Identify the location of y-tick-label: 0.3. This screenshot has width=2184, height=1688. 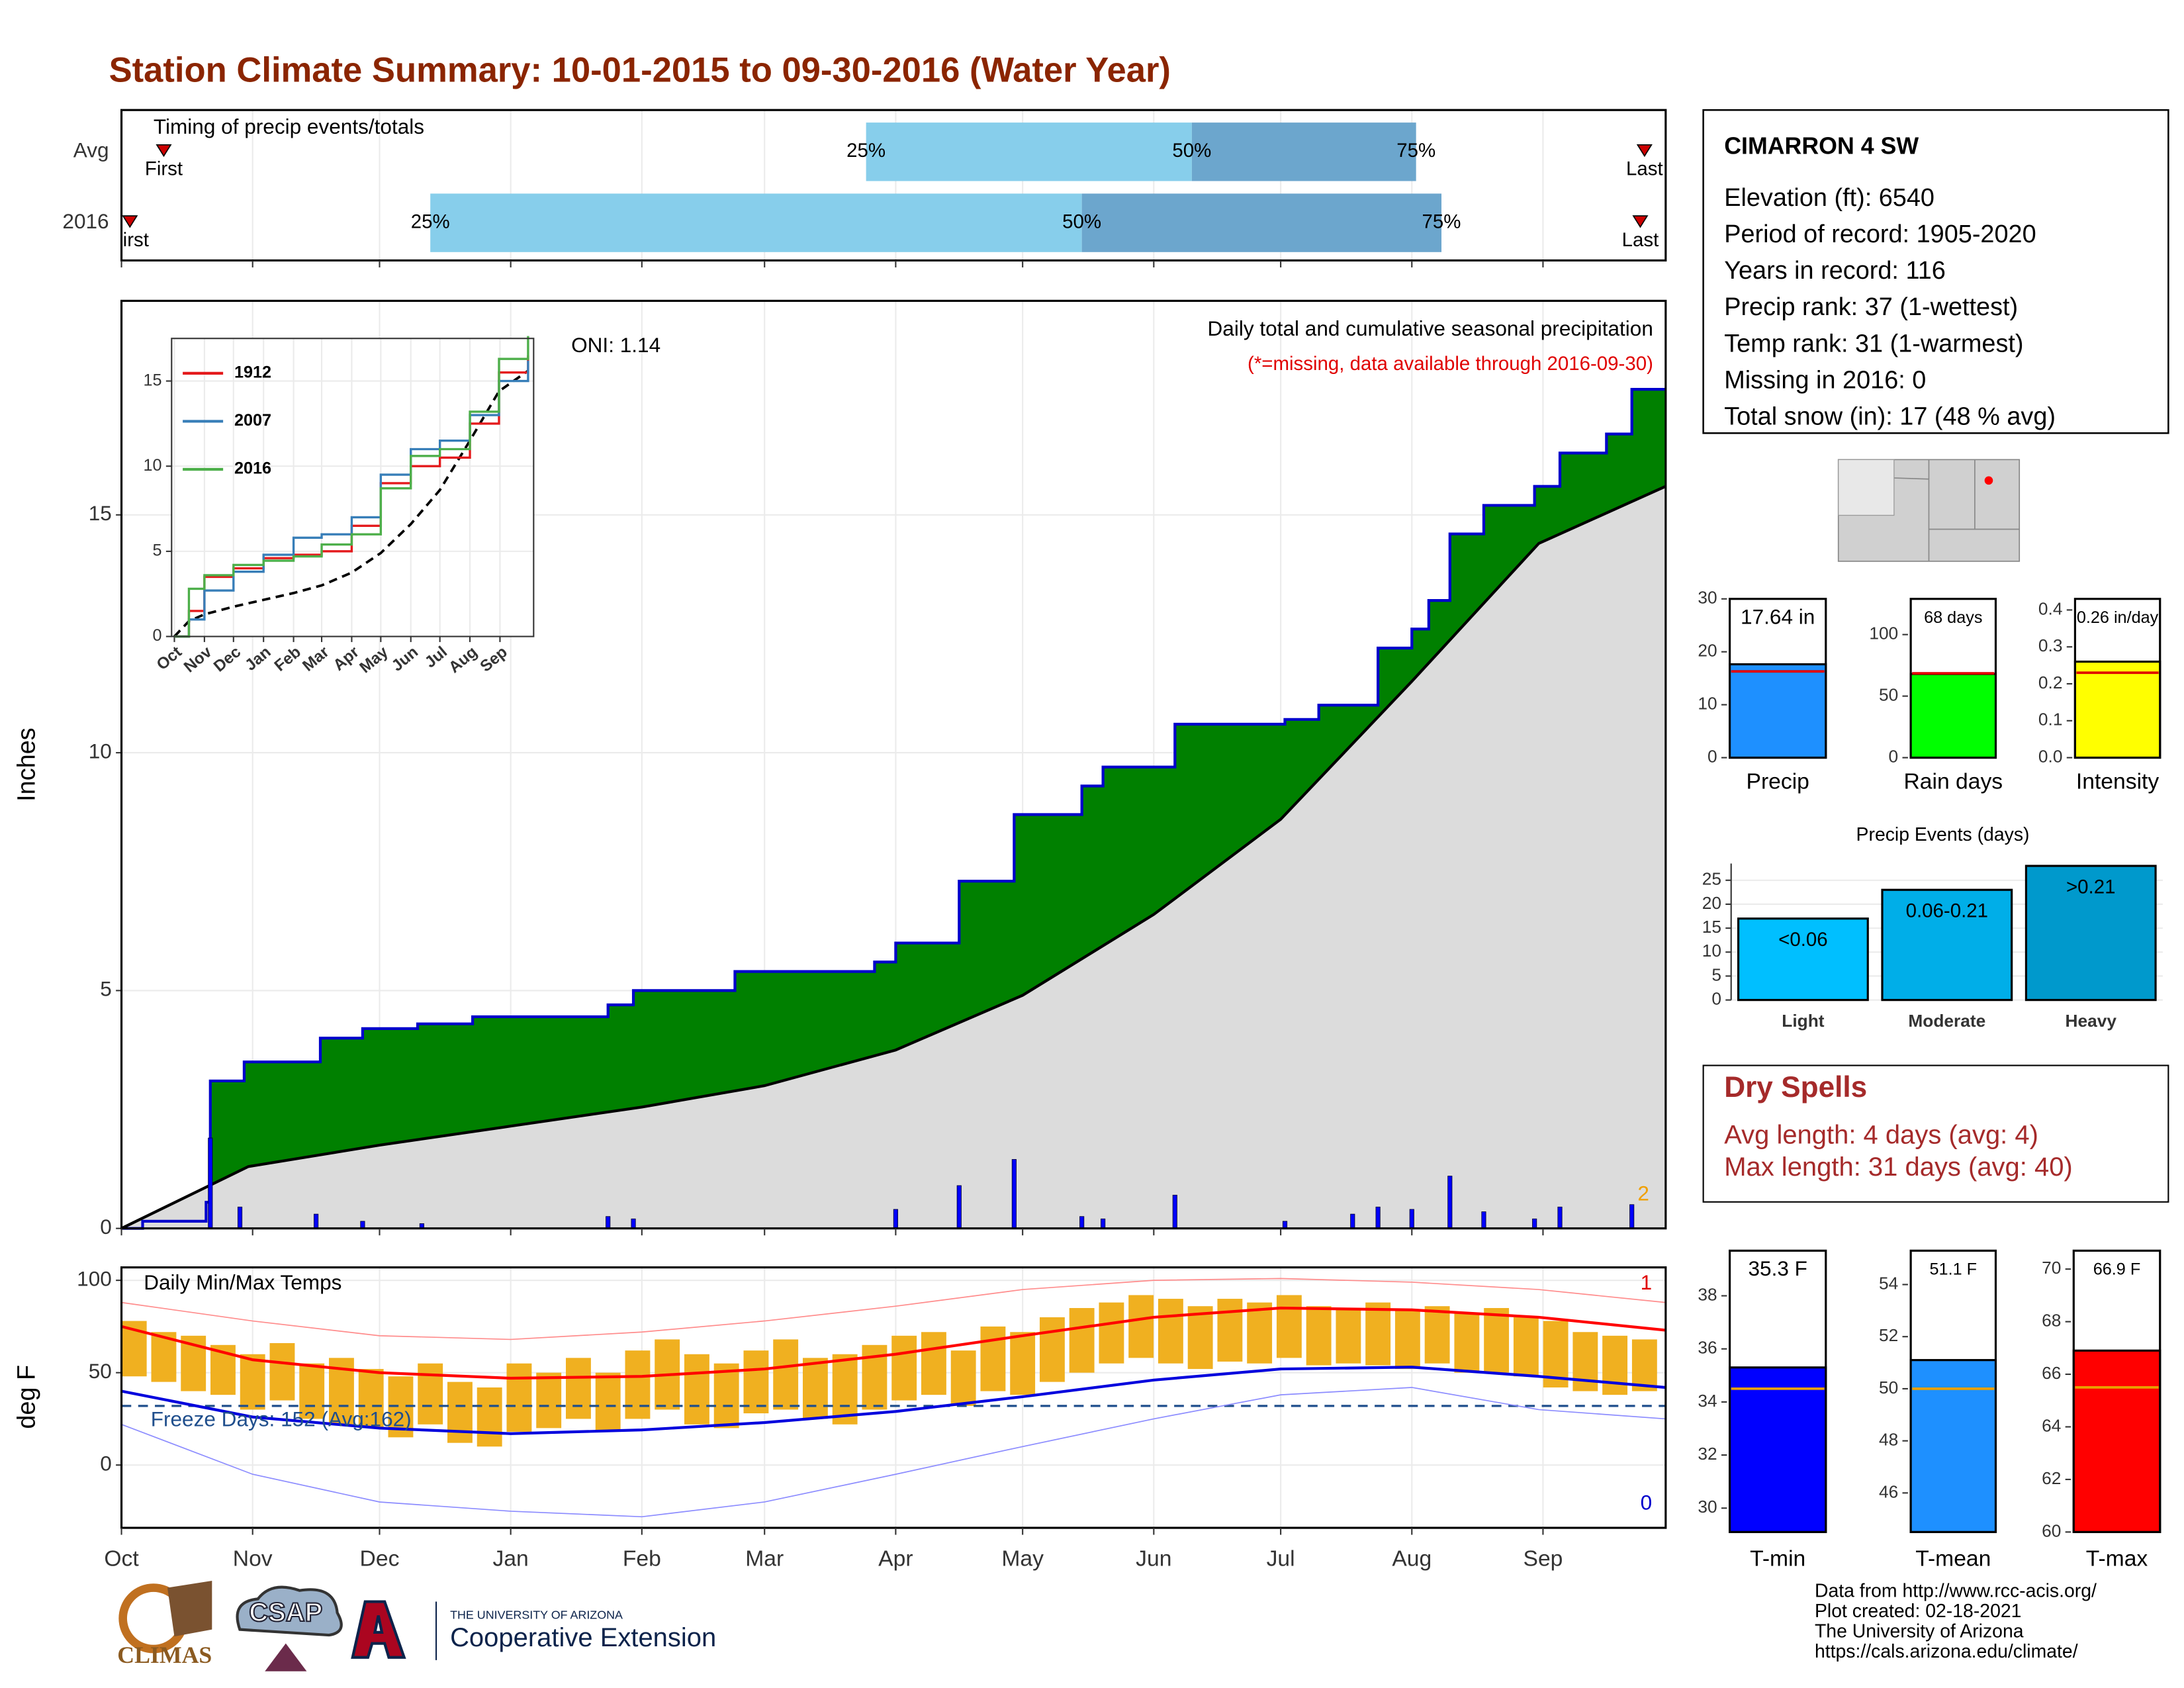
(2050, 645).